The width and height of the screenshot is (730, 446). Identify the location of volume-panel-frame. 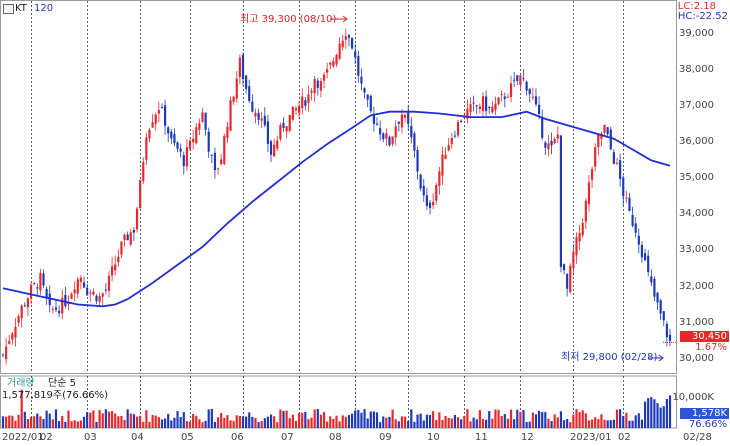
(338, 402).